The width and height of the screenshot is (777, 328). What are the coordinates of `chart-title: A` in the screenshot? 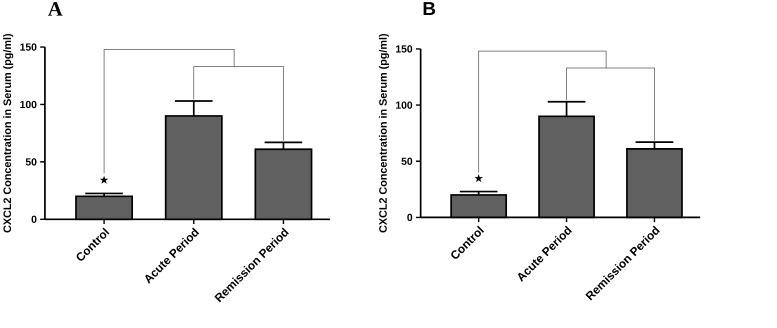 It's located at (55, 9).